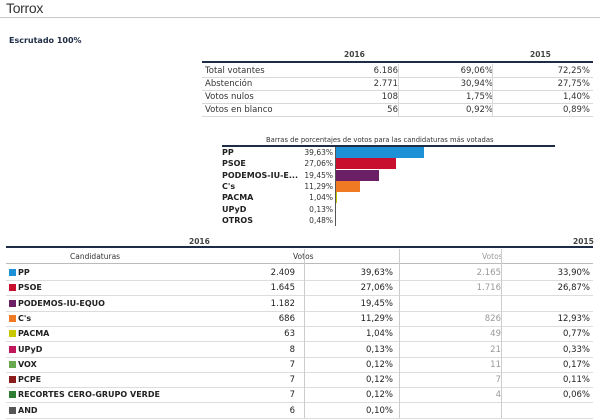 This screenshot has width=600, height=419. Describe the element at coordinates (234, 209) in the screenshot. I see `chart-category-label: UPyD` at that location.